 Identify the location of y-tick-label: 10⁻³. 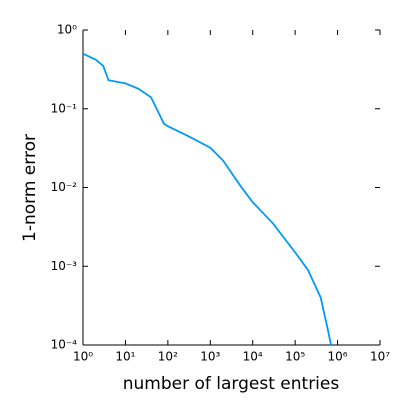
(64, 266).